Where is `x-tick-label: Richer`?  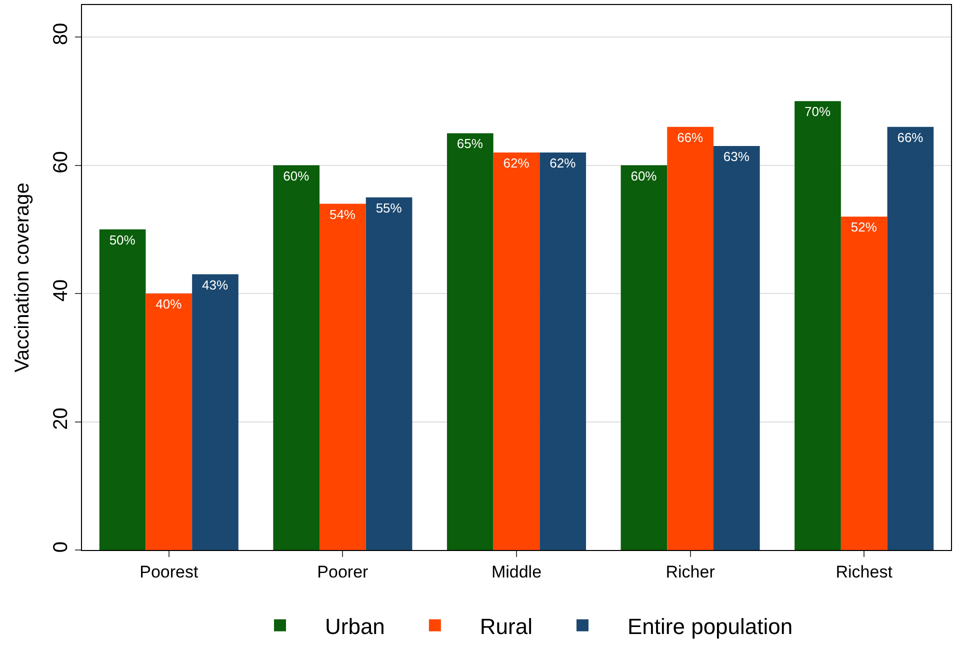 x-tick-label: Richer is located at coordinates (691, 572).